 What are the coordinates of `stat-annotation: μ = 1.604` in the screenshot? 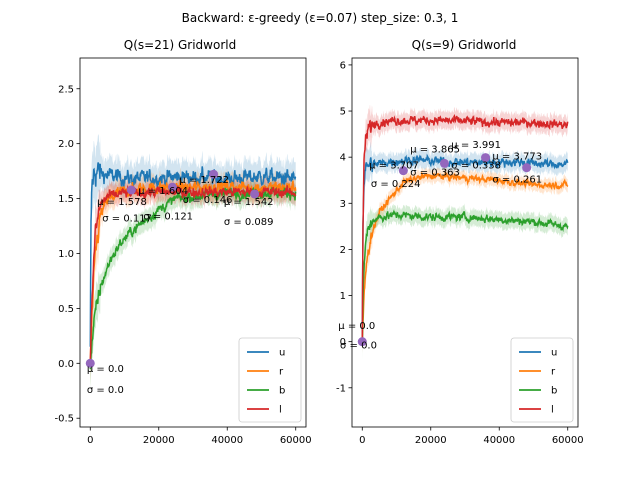 It's located at (163, 191).